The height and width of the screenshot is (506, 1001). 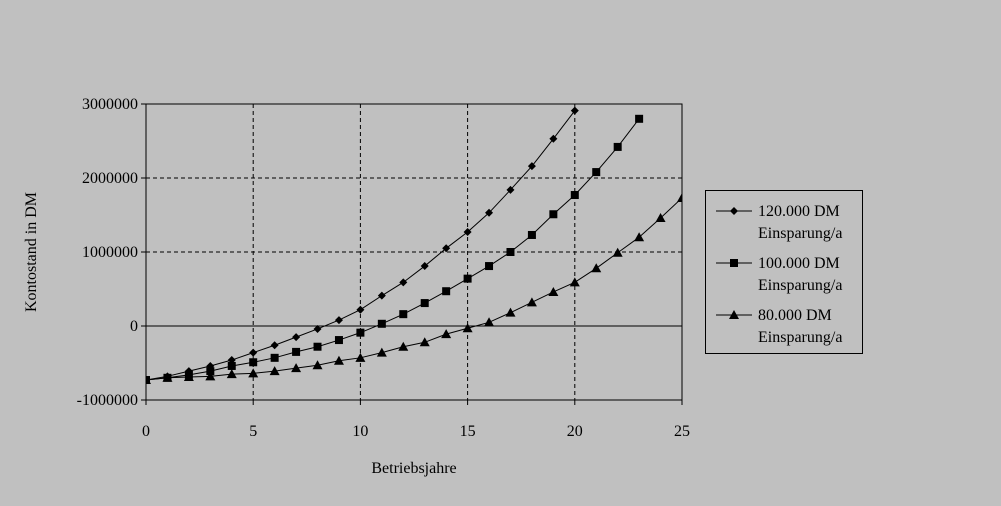 I want to click on y-axis-label: Kontostand in DM, so click(x=31, y=252).